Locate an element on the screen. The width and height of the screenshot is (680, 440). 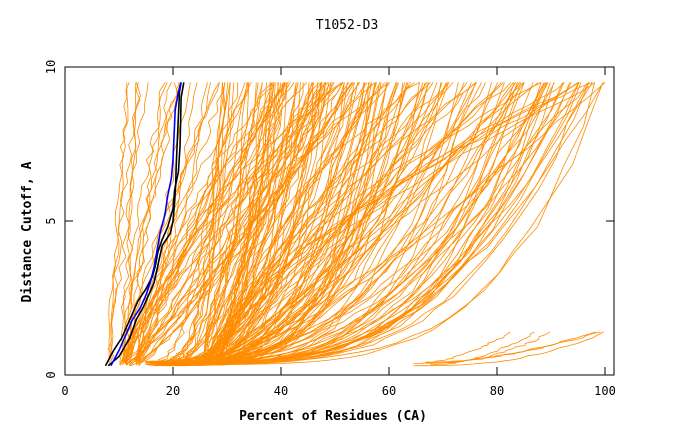
y-tick-label: 10 is located at coordinates (51, 67).